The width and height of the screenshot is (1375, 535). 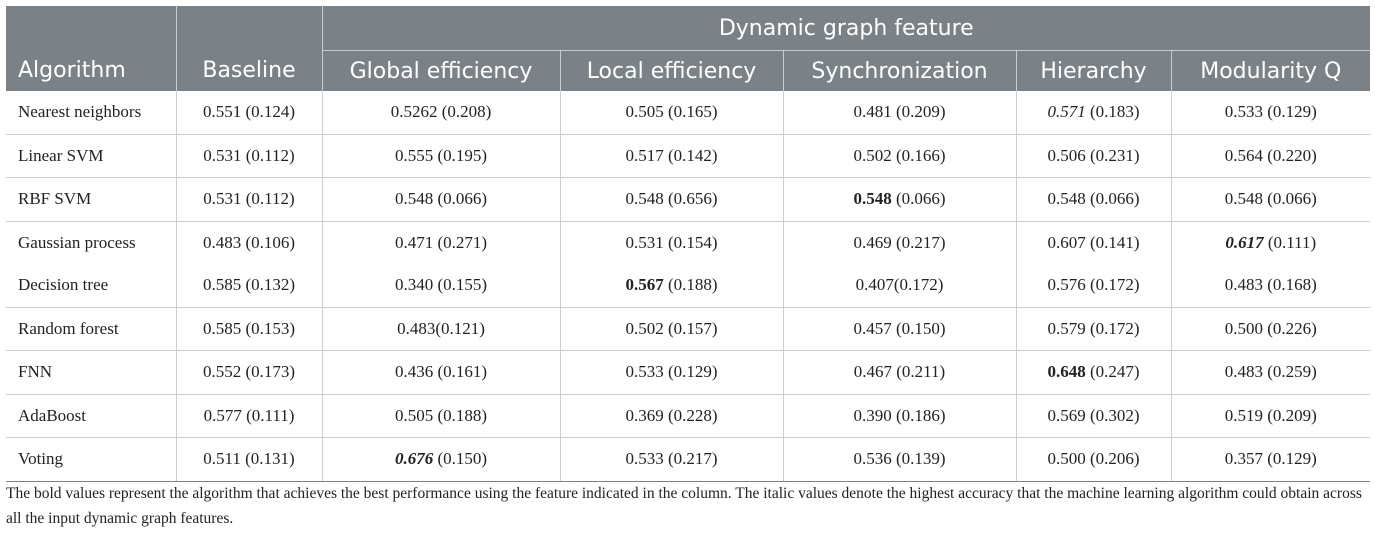 I want to click on algorithm-cell: Decision tree, so click(x=91, y=286).